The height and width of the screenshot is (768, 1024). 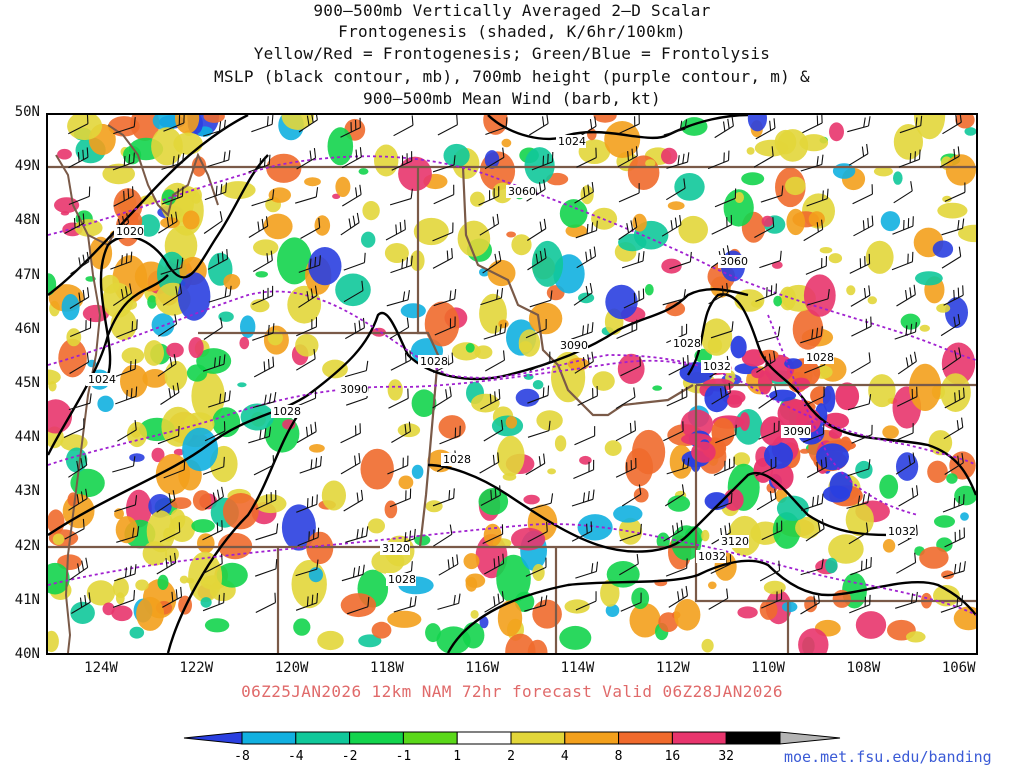 What do you see at coordinates (768, 668) in the screenshot?
I see `lon-label: 110W` at bounding box center [768, 668].